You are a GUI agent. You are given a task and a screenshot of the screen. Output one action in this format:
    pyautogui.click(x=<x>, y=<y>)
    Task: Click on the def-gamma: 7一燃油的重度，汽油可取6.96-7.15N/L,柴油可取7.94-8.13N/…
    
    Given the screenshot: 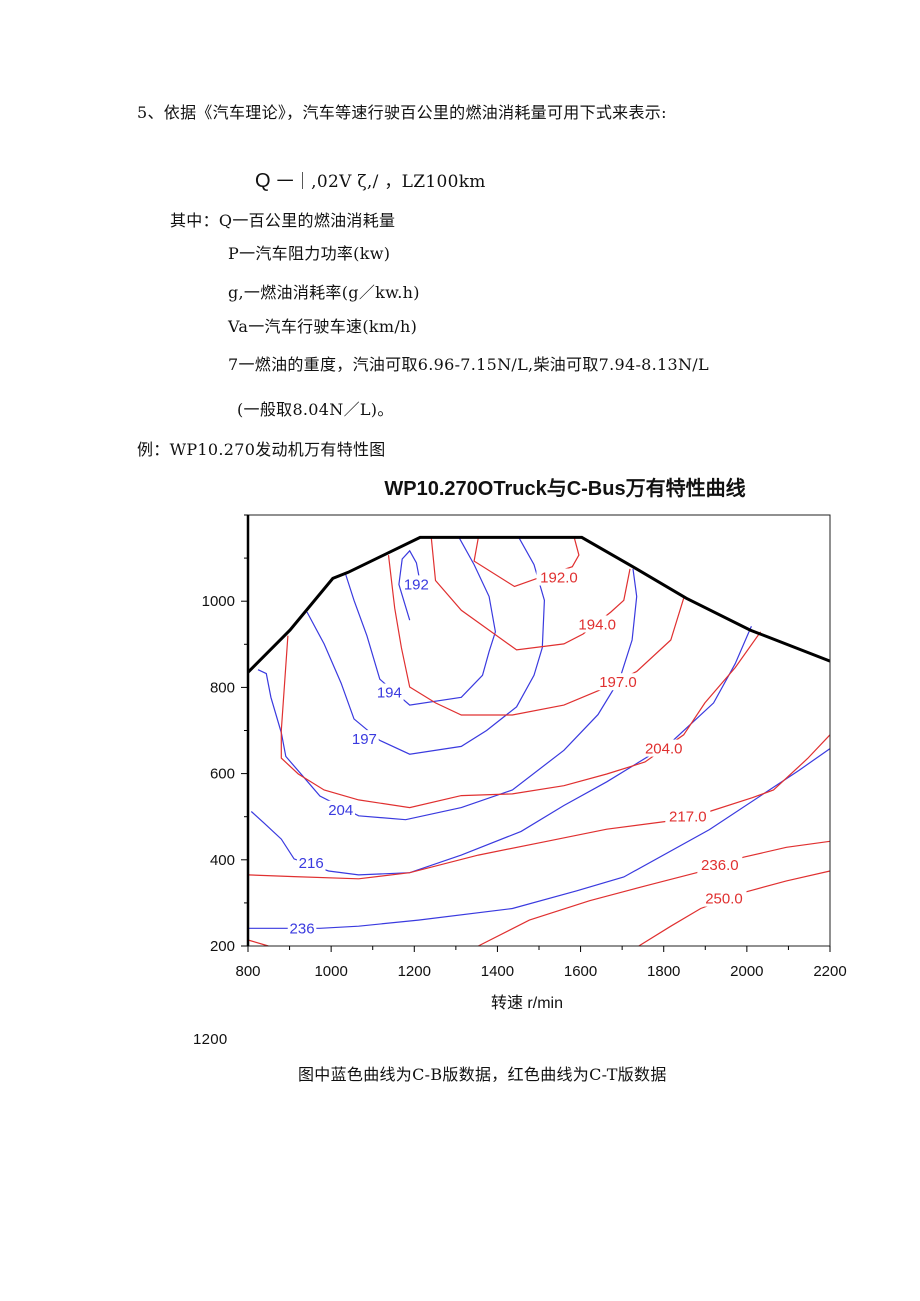 What is the action you would take?
    pyautogui.click(x=468, y=364)
    